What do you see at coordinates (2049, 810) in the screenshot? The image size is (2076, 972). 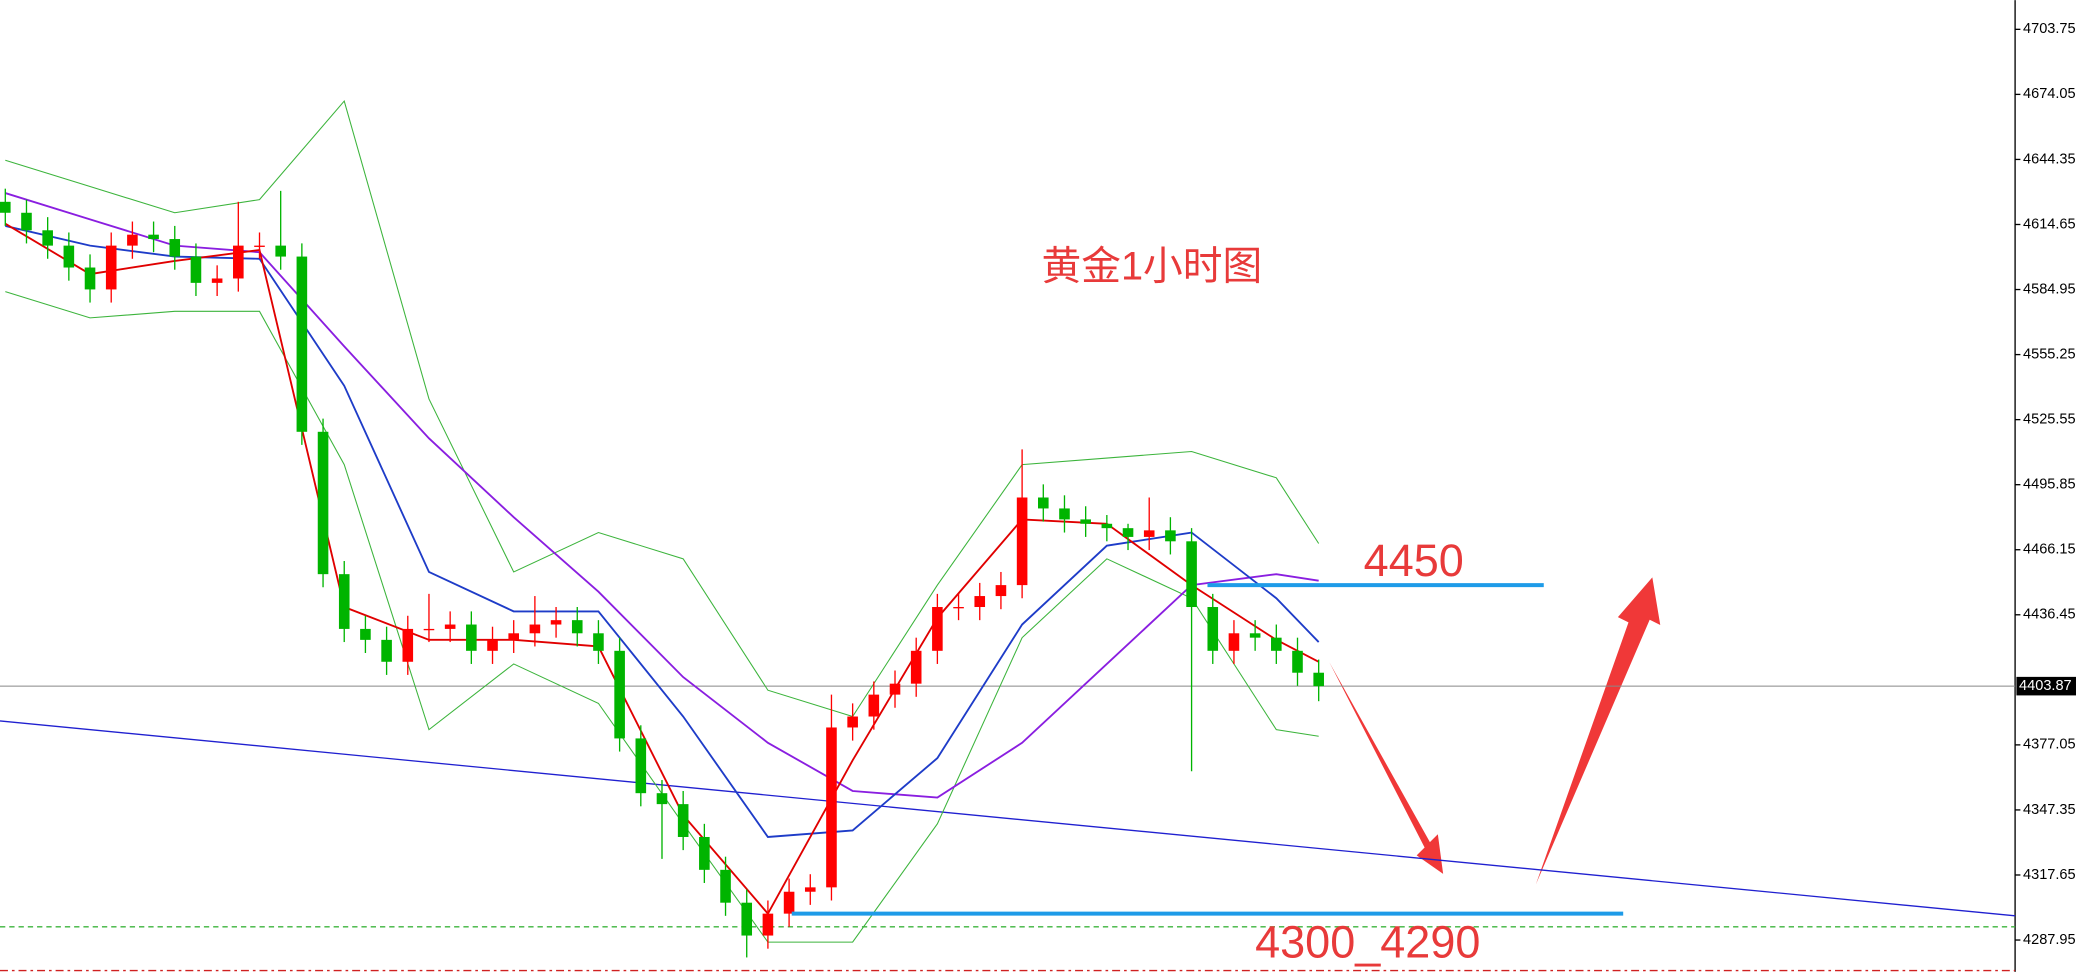 I see `y-tick-label: 4347.35` at bounding box center [2049, 810].